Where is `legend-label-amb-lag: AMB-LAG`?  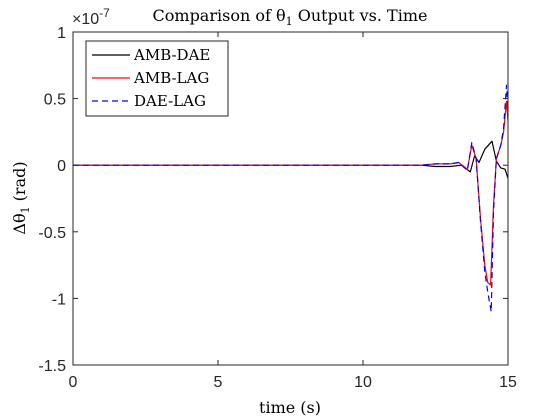
legend-label-amb-lag: AMB-LAG is located at coordinates (171, 78).